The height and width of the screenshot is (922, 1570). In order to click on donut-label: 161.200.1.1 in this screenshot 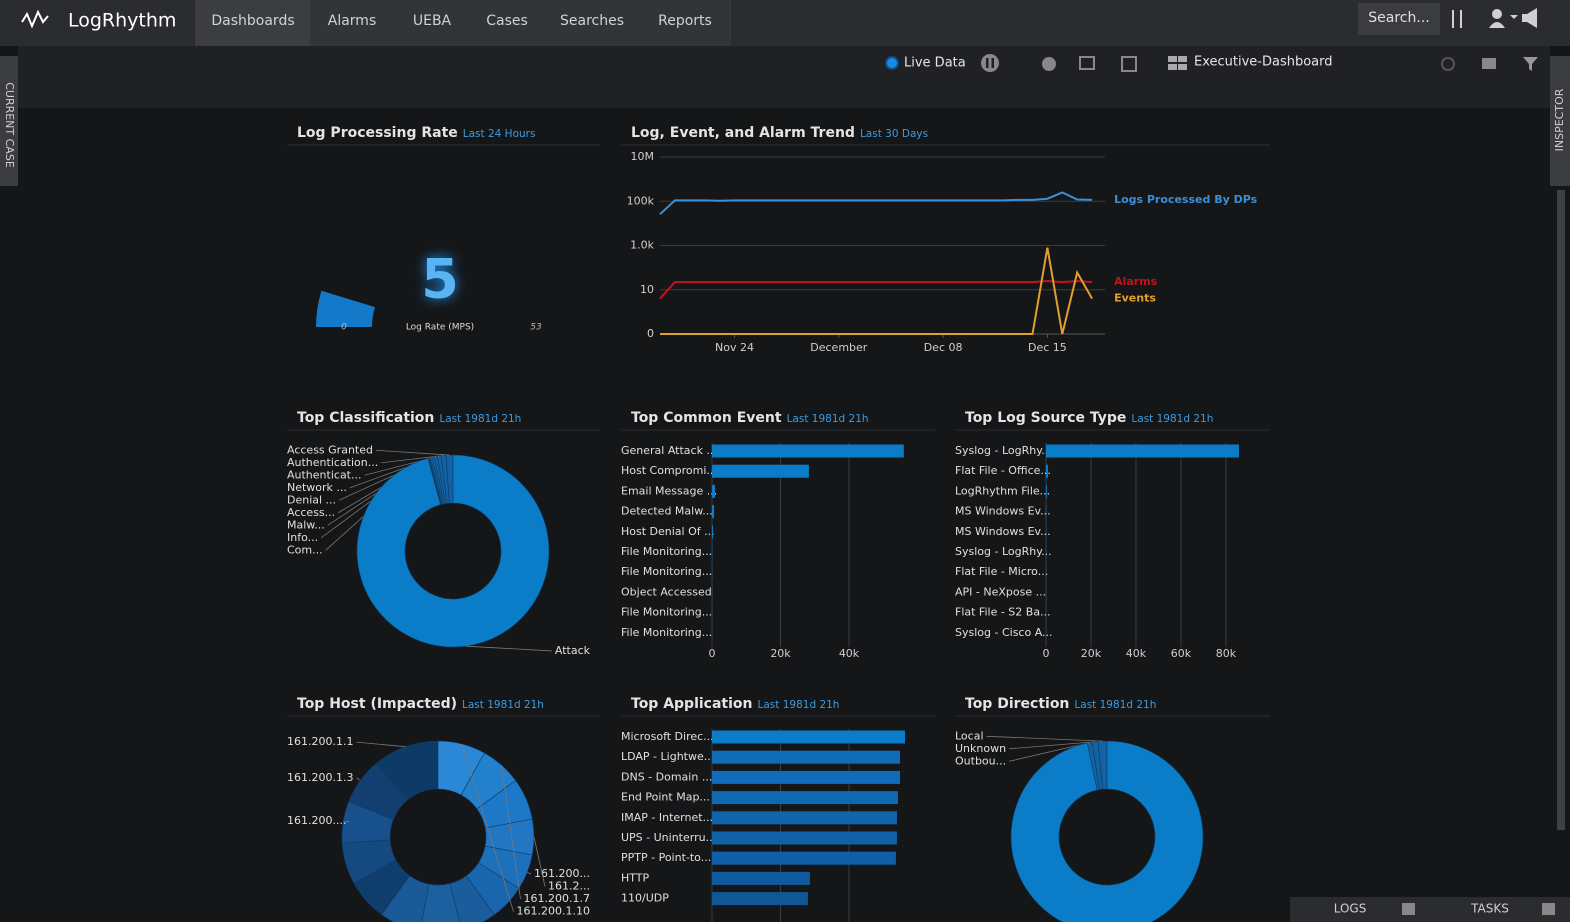, I will do `click(320, 741)`.